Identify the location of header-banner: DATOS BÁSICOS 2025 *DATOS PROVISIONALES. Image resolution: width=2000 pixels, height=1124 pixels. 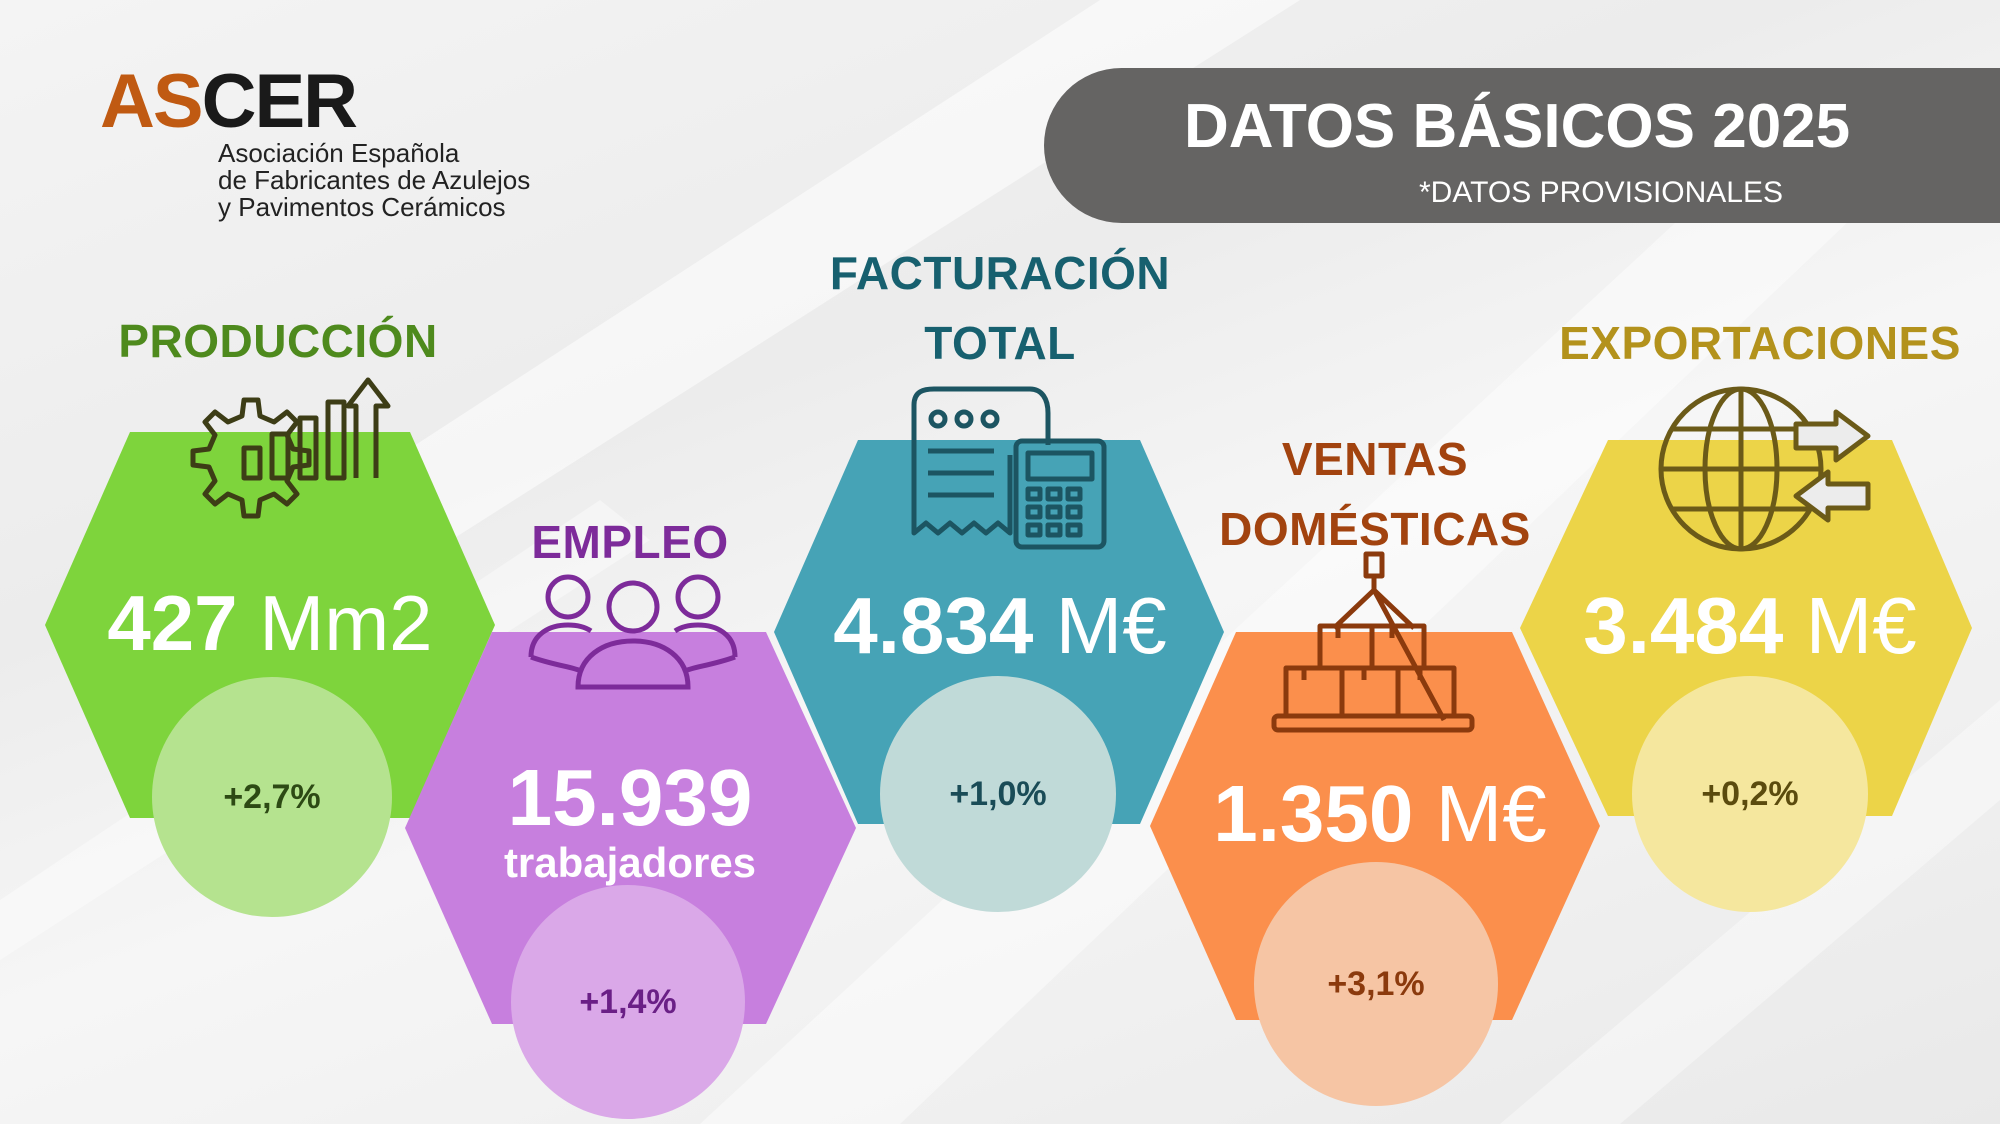
(1522, 145).